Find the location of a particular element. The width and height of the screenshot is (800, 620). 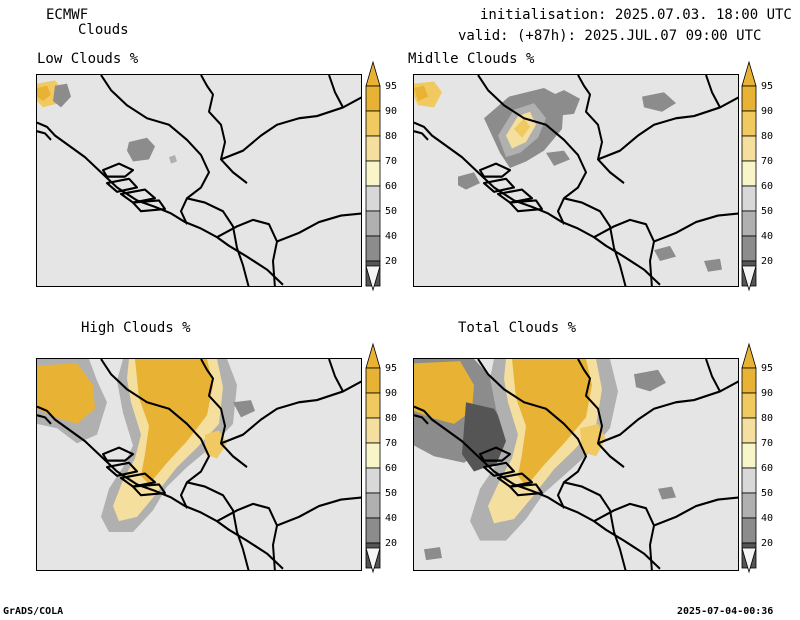

colorbar-middle: 95 90 80 70 60 50 40 20 is located at coordinates (756, 176).